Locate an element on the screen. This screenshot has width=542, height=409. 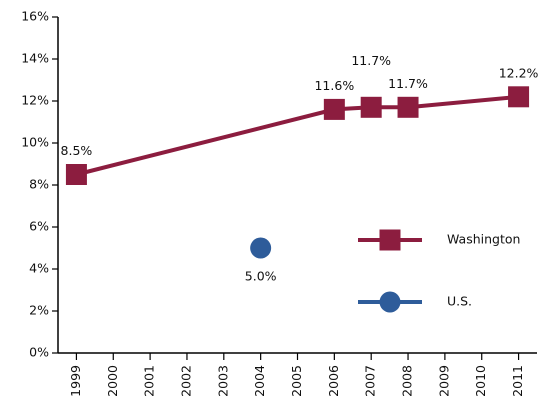
y-tick-label: 0% is located at coordinates (39, 352).